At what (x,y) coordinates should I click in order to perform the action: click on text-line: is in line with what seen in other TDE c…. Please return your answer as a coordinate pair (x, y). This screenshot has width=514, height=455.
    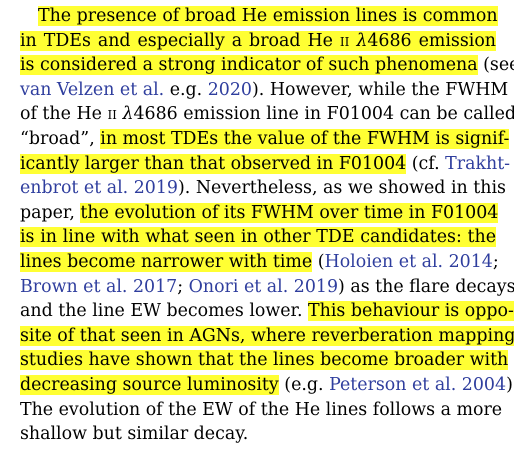
    Looking at the image, I should click on (258, 237).